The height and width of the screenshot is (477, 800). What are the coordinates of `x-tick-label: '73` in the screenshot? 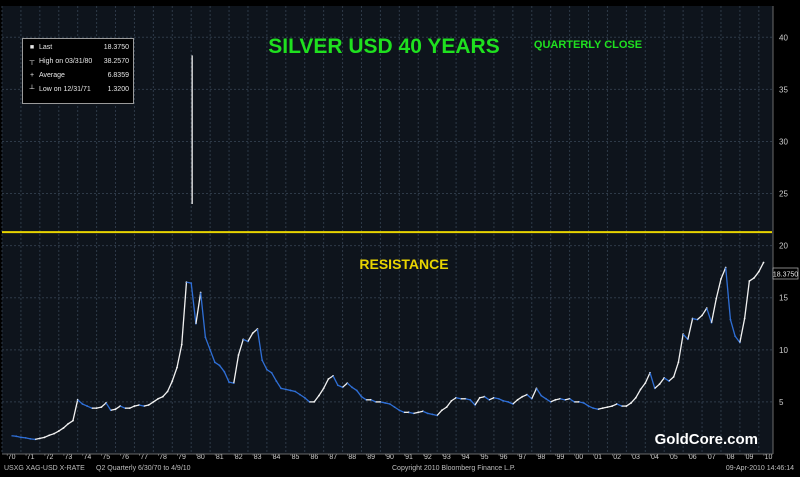 It's located at (67, 457).